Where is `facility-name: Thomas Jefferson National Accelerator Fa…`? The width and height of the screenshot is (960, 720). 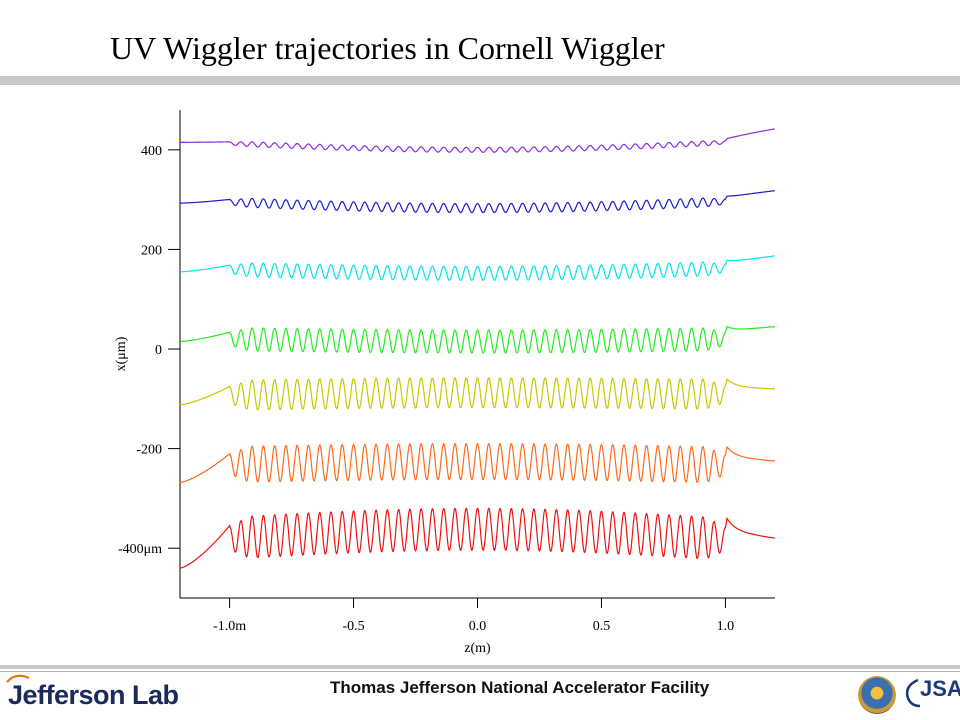 facility-name: Thomas Jefferson National Accelerator Fa… is located at coordinates (520, 687).